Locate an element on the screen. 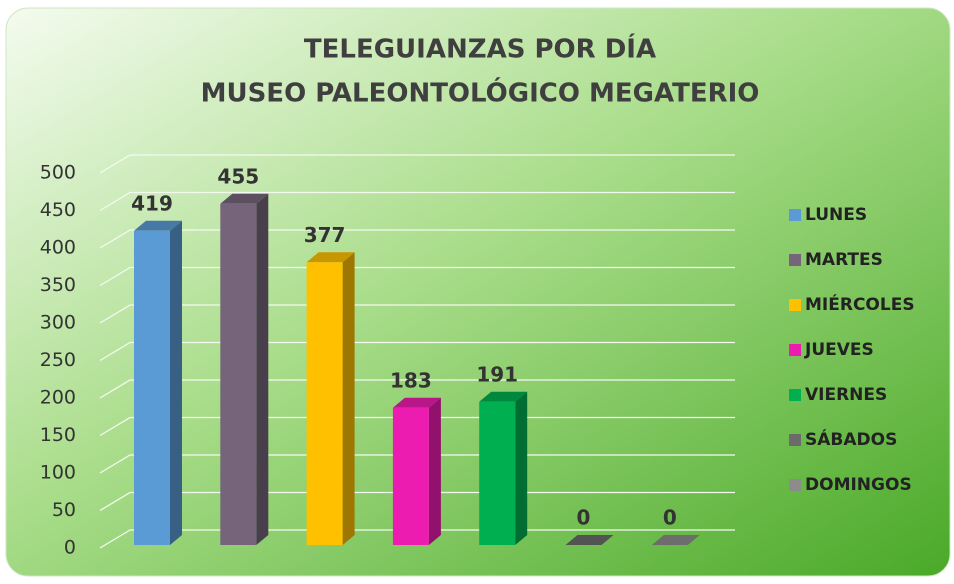  legend-label: DOMINGOS is located at coordinates (858, 485).